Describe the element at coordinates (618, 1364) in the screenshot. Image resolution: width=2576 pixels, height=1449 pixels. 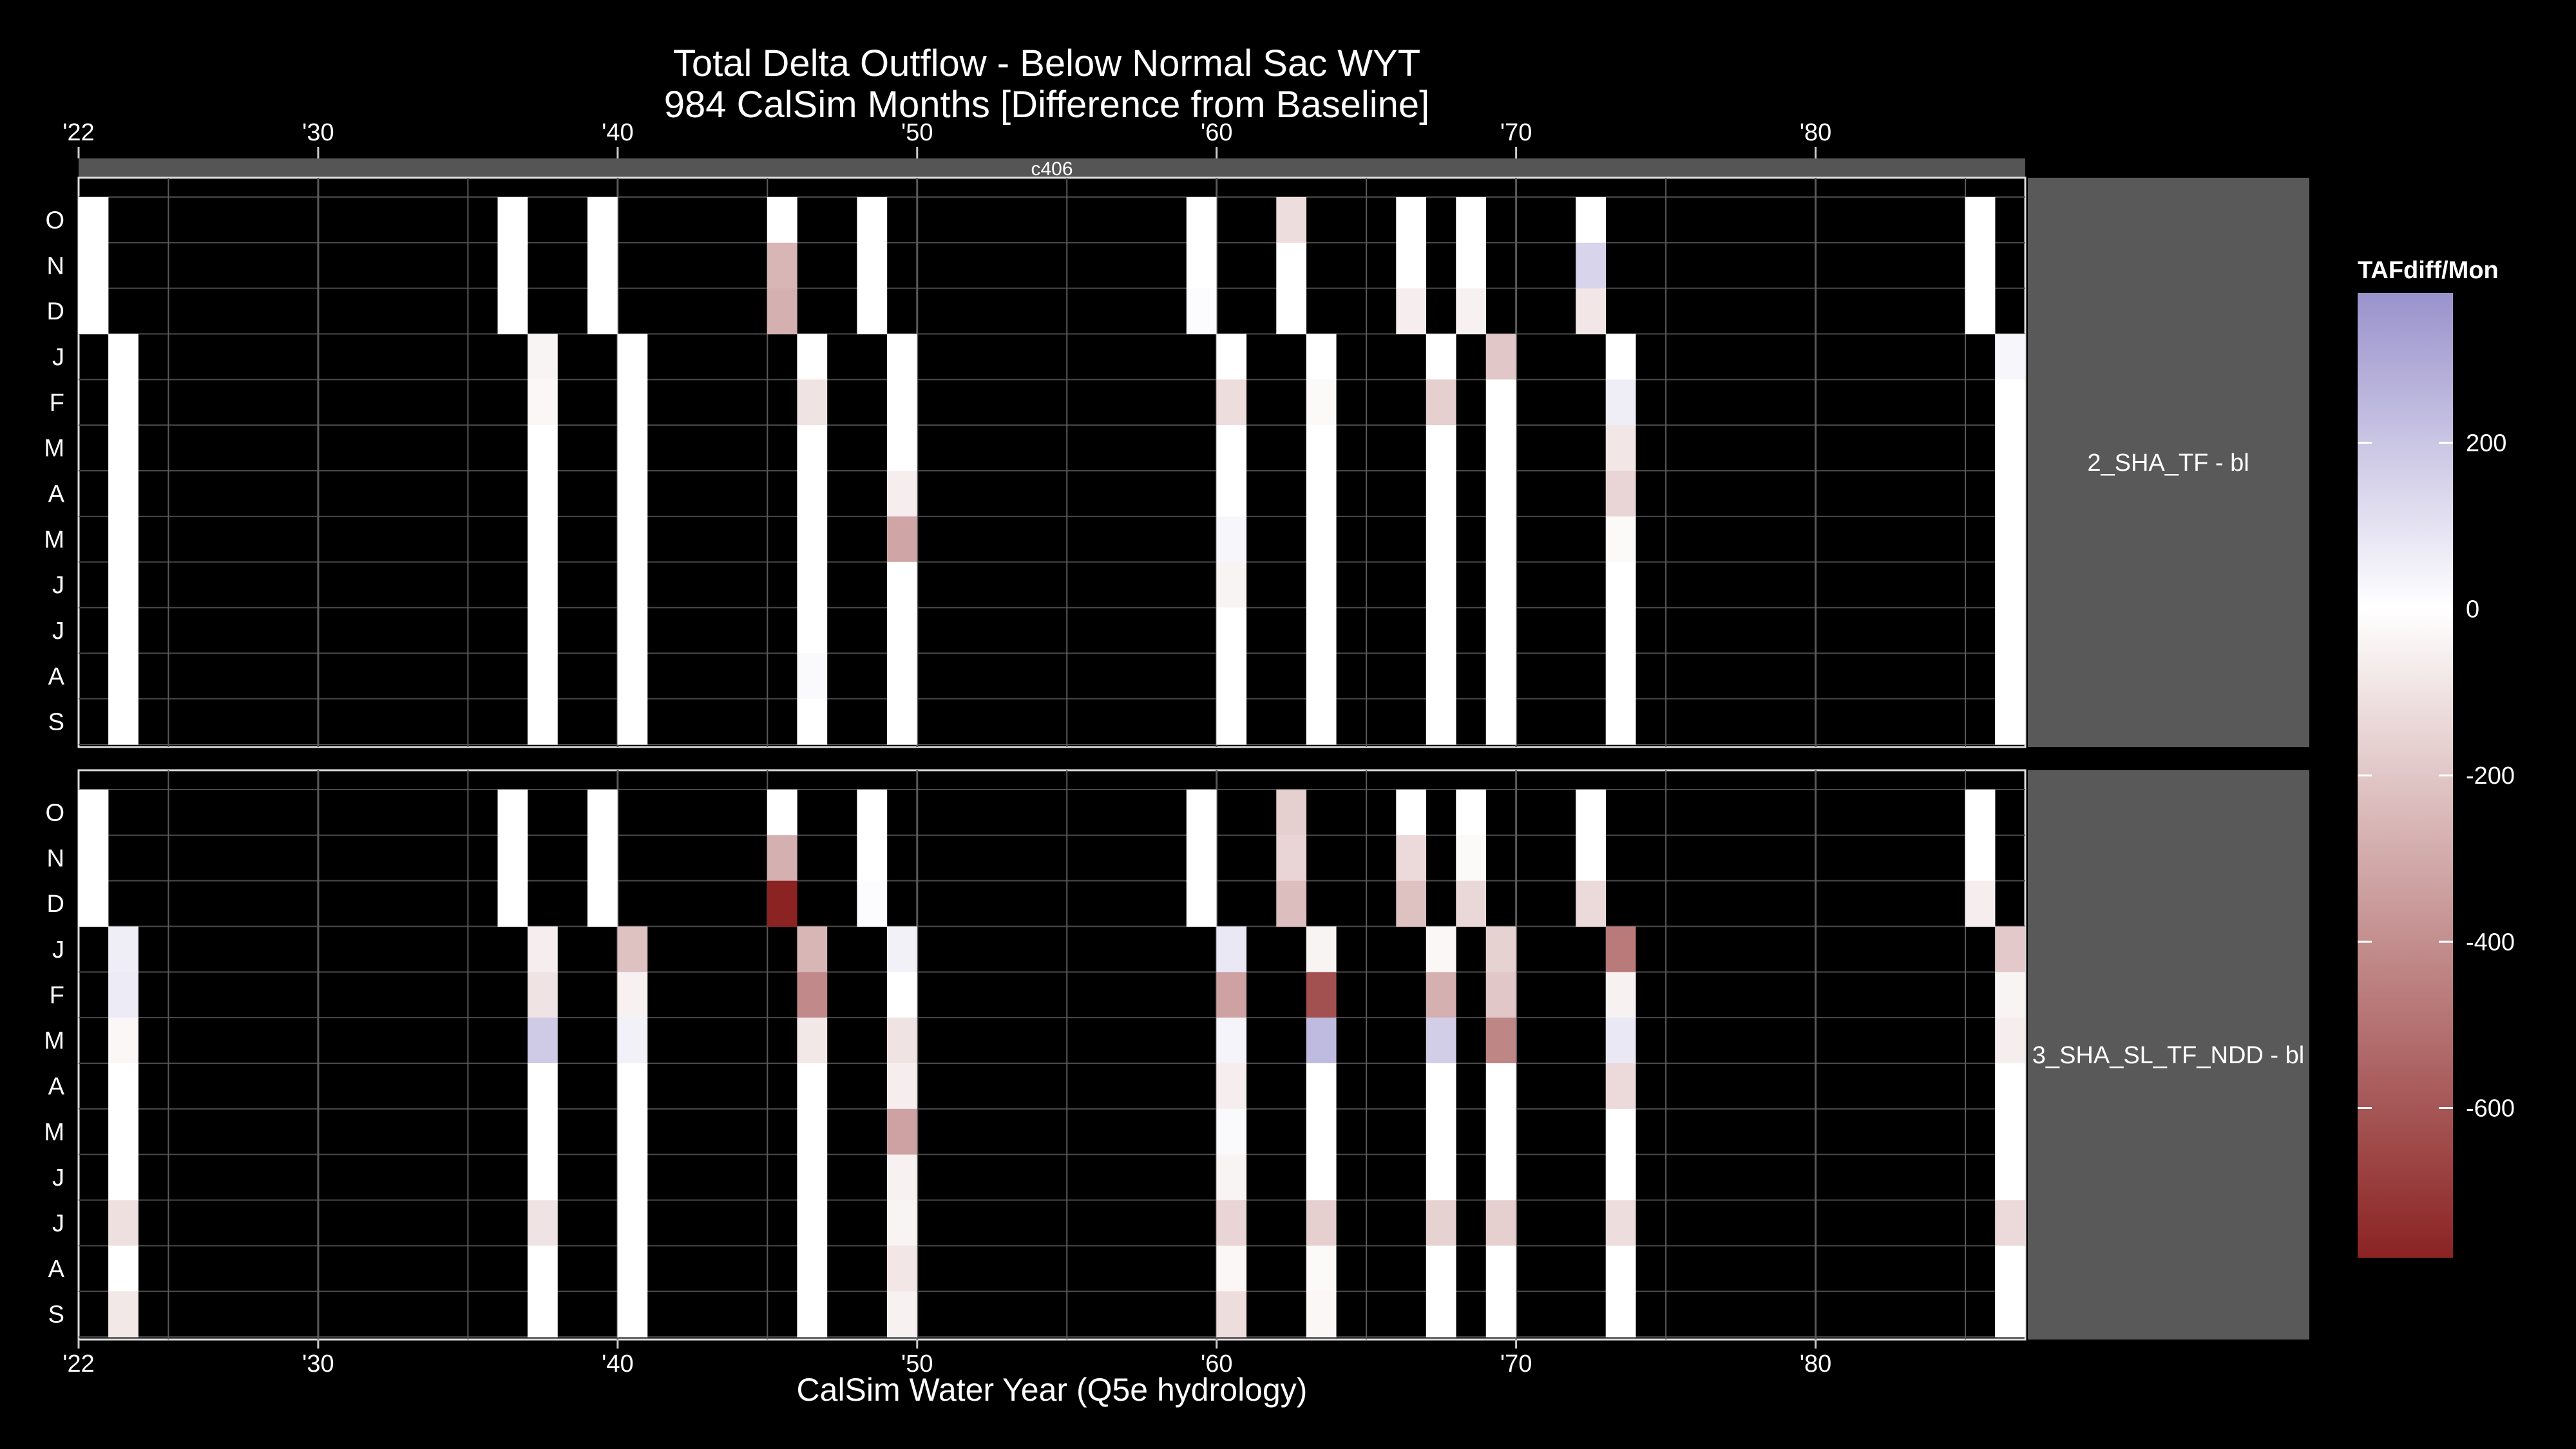
I see `x-tick-label: '40` at that location.